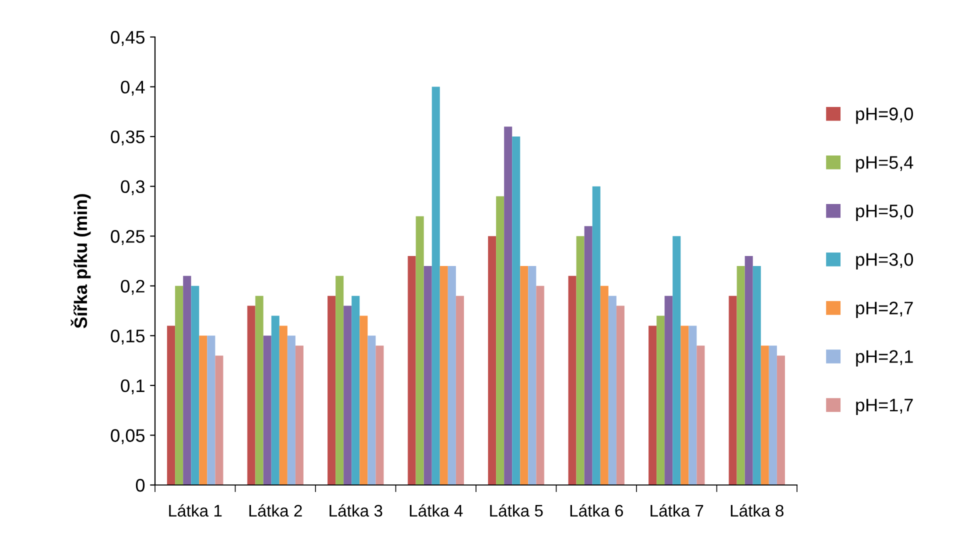 The height and width of the screenshot is (550, 957). Describe the element at coordinates (884, 261) in the screenshot. I see `legend-label: pH=3,0` at that location.